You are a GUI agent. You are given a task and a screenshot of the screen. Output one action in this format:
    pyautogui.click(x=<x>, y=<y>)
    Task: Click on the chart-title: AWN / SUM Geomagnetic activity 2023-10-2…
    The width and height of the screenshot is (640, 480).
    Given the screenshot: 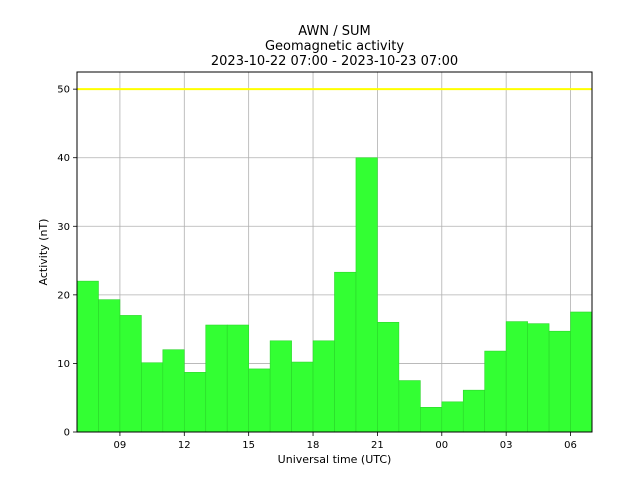 What is the action you would take?
    pyautogui.click(x=334, y=46)
    